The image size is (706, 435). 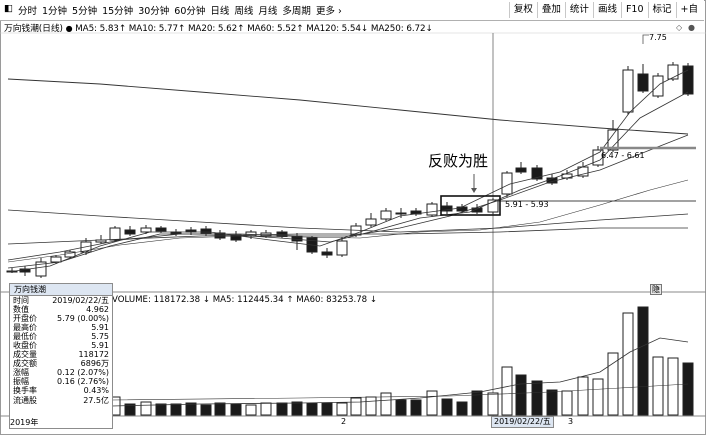 I want to click on ma5-arrow: ↑, so click(x=122, y=29).